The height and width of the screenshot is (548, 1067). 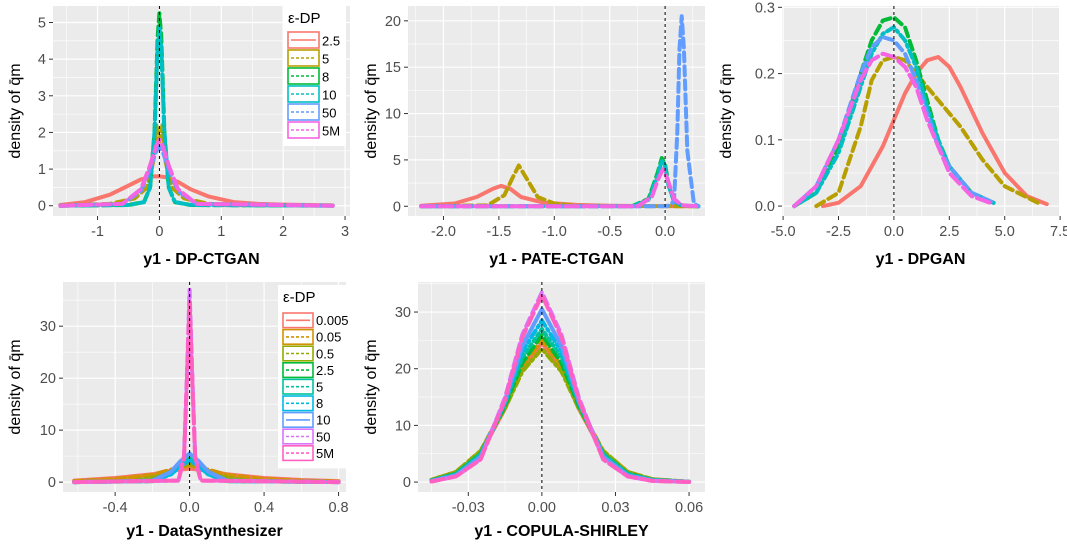 What do you see at coordinates (42, 170) in the screenshot?
I see `y-tick-label: 1` at bounding box center [42, 170].